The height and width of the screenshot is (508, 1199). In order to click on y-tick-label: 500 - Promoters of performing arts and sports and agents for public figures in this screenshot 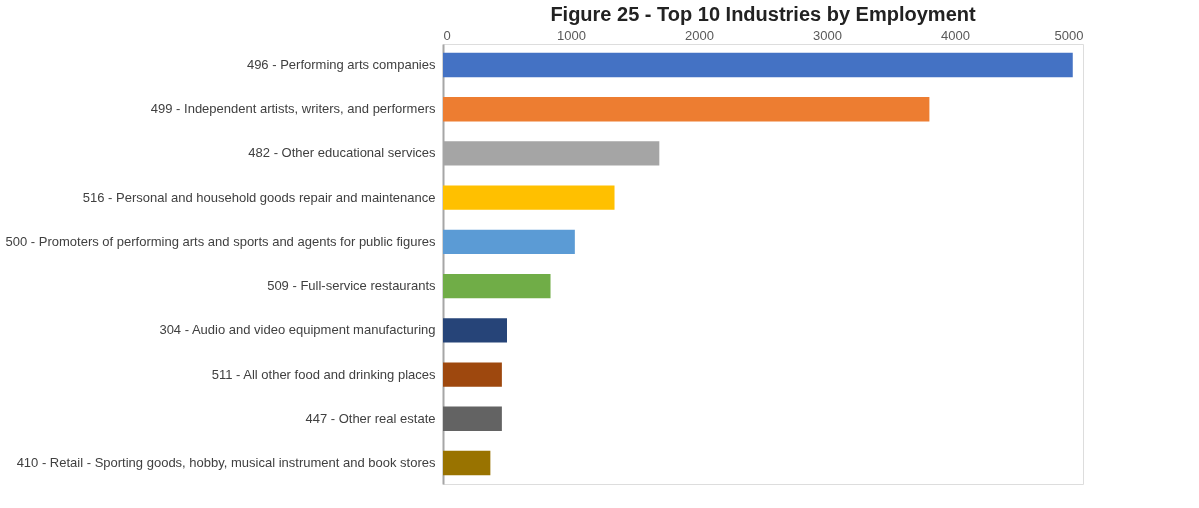, I will do `click(220, 241)`.